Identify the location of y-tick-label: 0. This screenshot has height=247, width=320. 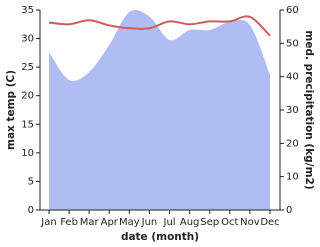
(31, 210).